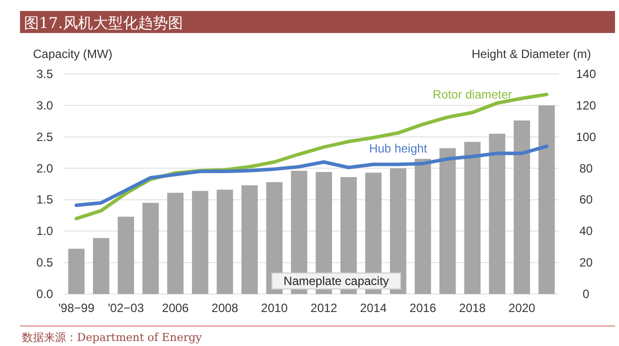 The width and height of the screenshot is (619, 346). Describe the element at coordinates (45, 105) in the screenshot. I see `y-tick-label: 3.0` at that location.